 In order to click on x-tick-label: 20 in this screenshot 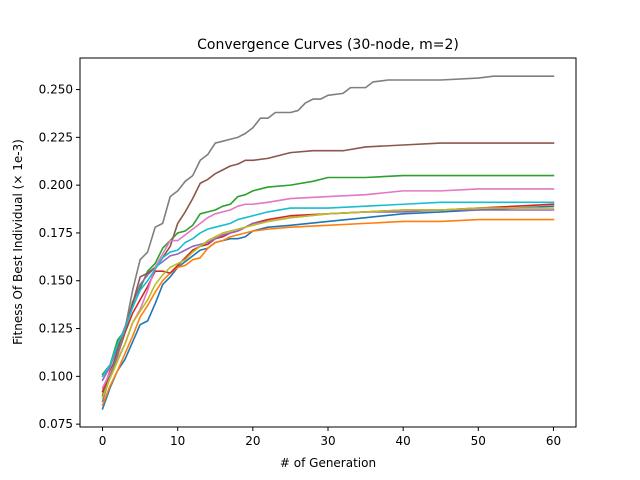, I will do `click(252, 441)`.